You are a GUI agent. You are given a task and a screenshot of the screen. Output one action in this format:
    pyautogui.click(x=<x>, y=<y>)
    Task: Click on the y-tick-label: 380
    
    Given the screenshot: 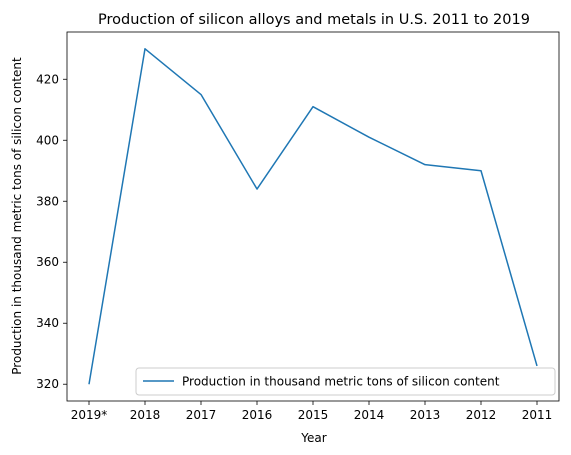 What is the action you would take?
    pyautogui.click(x=47, y=201)
    